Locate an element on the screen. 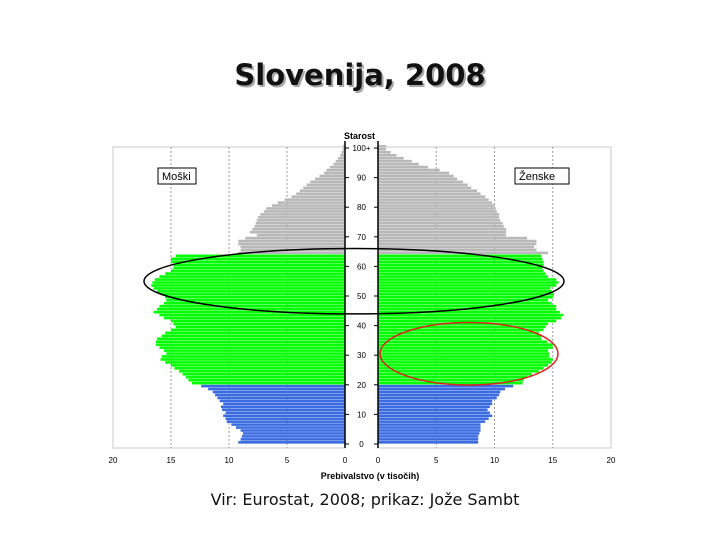 This screenshot has height=540, width=720. age-tick-label: 0 is located at coordinates (361, 444).